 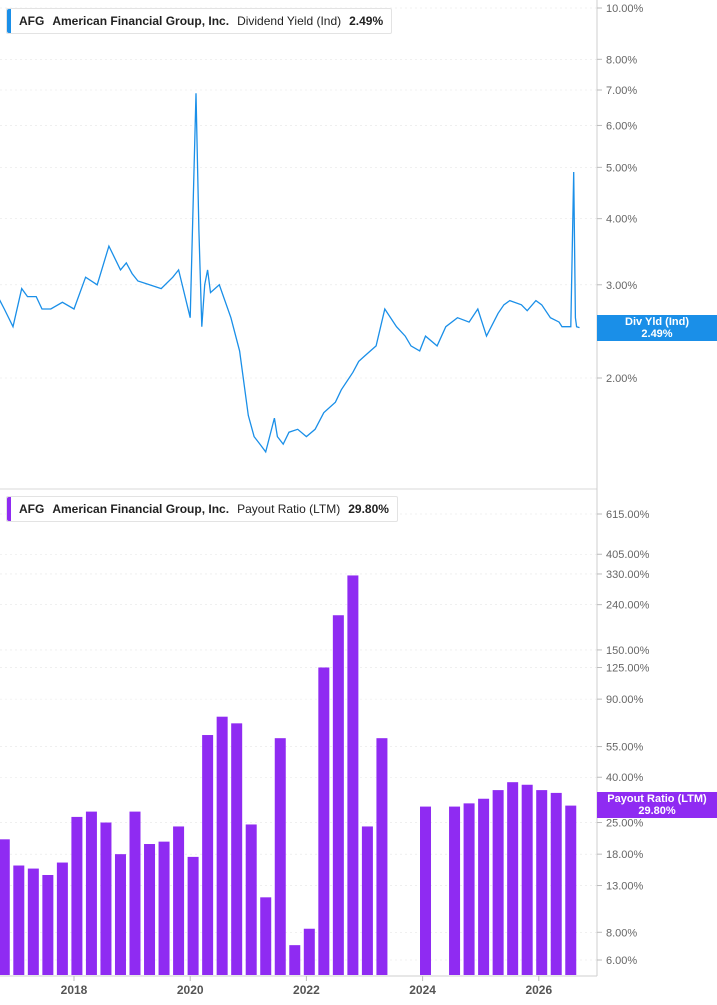 What do you see at coordinates (621, 220) in the screenshot?
I see `yield-tick-label: 4.00%` at bounding box center [621, 220].